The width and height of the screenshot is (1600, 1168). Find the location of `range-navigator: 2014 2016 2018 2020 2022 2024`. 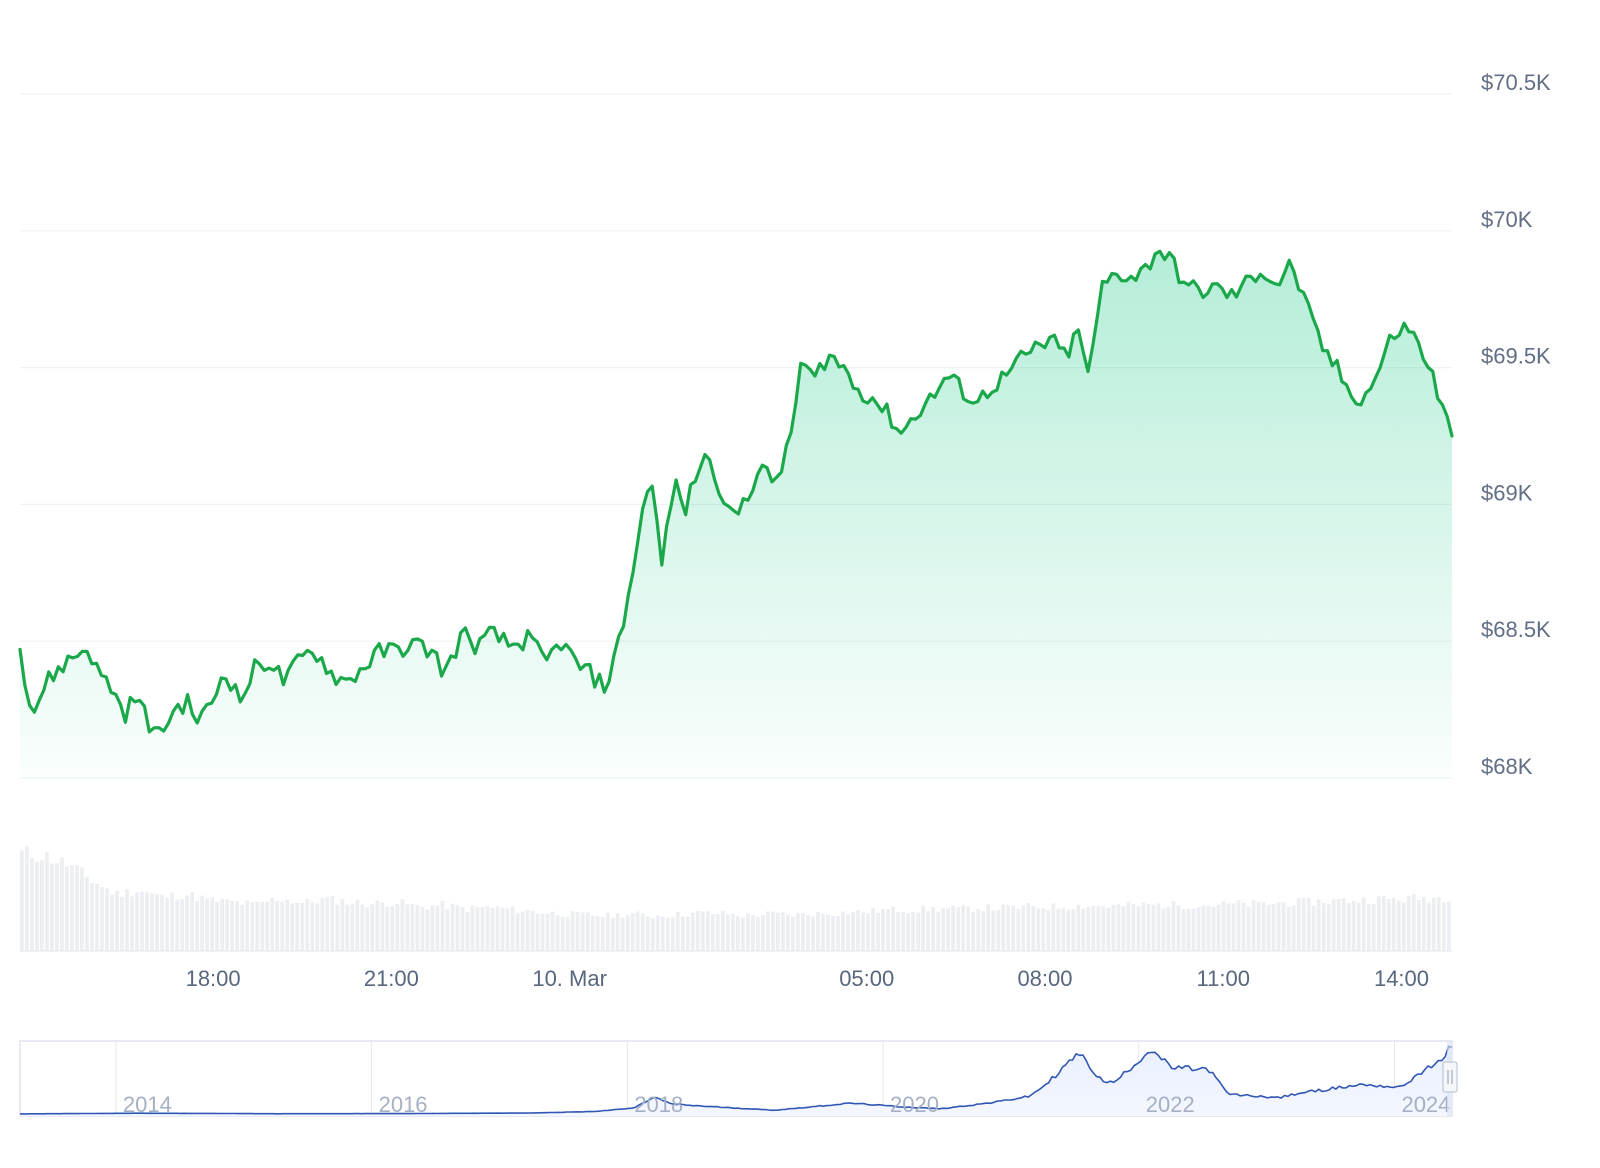

range-navigator: 2014 2016 2018 2020 2022 2024 is located at coordinates (738, 1078).